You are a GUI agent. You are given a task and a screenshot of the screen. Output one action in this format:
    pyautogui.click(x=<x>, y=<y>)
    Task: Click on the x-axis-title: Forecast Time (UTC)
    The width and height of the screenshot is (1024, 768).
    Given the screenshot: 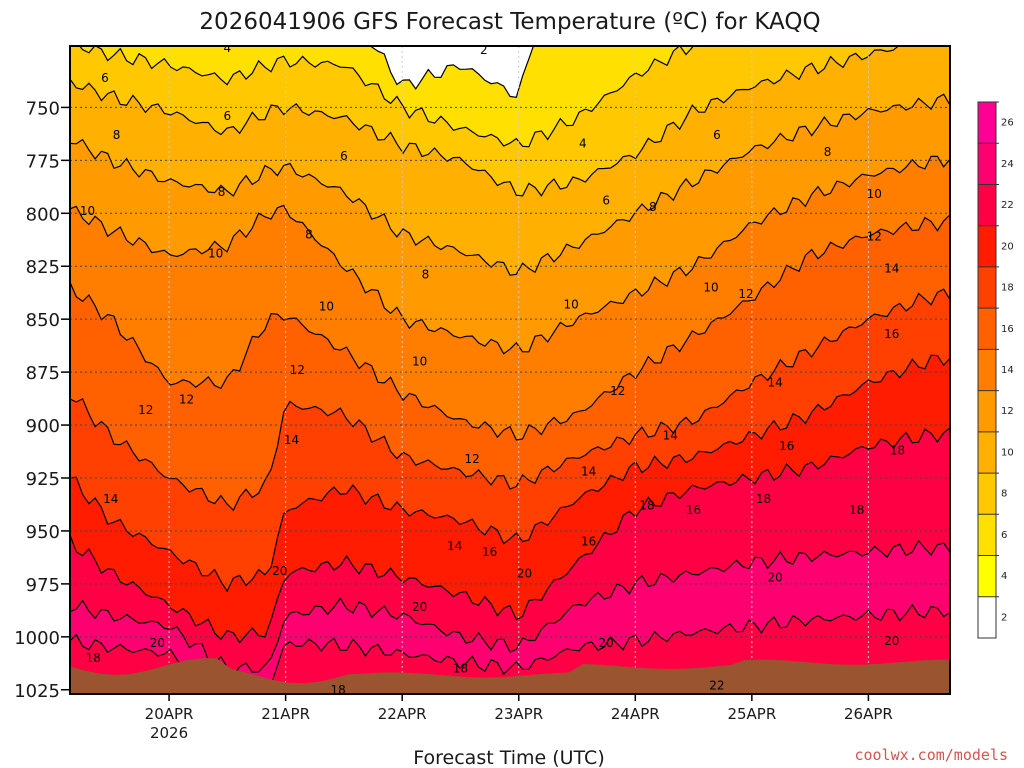 What is the action you would take?
    pyautogui.click(x=508, y=757)
    